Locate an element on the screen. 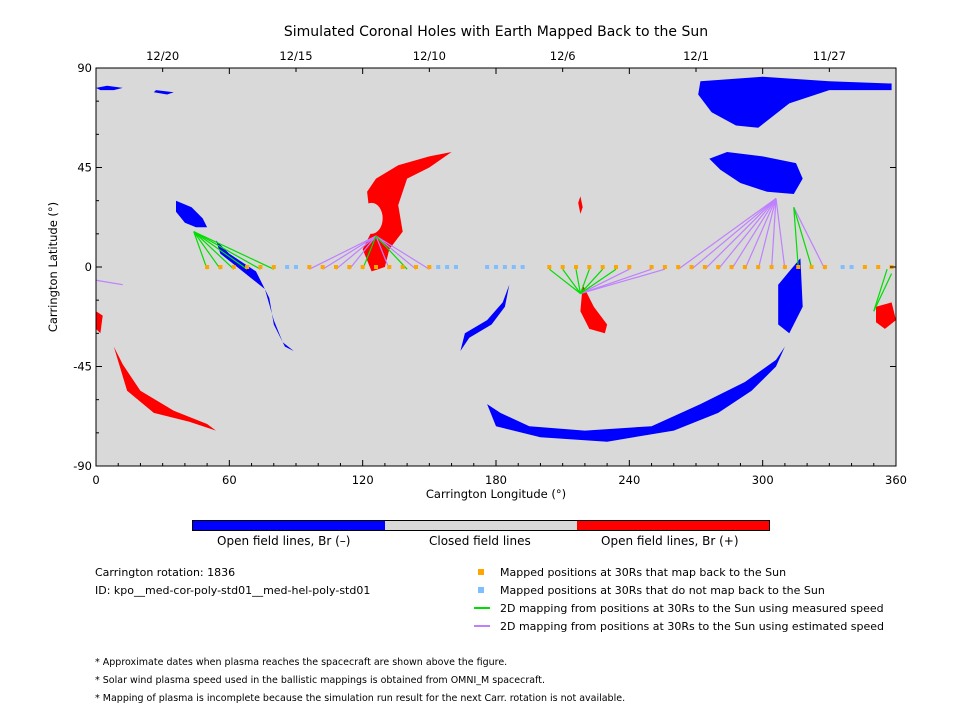 The image size is (960, 720). y-axis-label: Carrington Latitude (°) is located at coordinates (53, 267).